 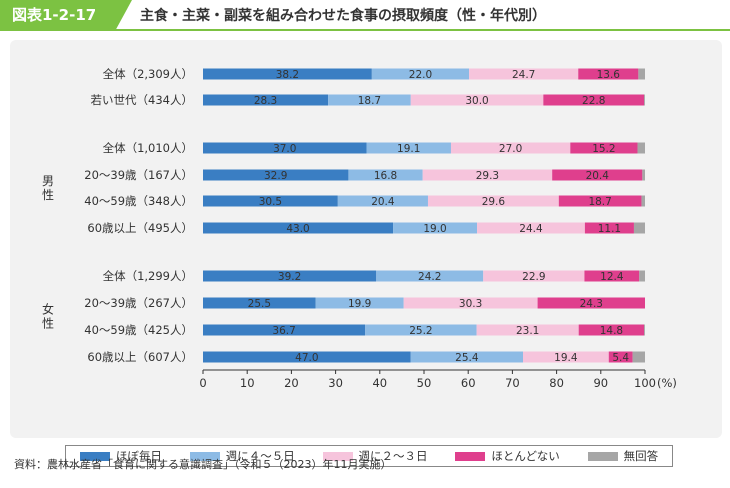 I want to click on x-tick-label: 90, so click(x=600, y=383).